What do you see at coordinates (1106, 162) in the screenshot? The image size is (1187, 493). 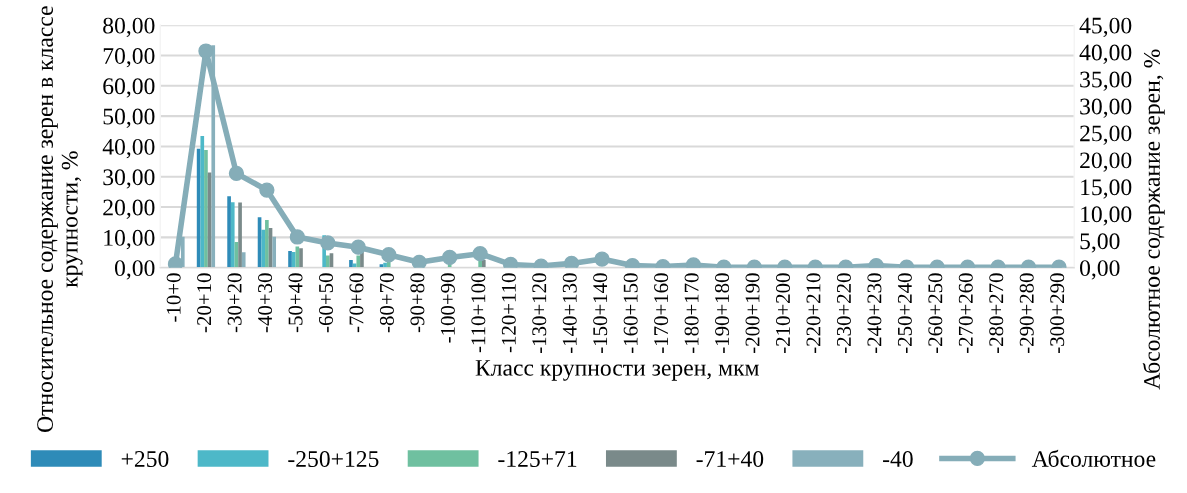 I see `y2-tick-label: 20,00` at bounding box center [1106, 162].